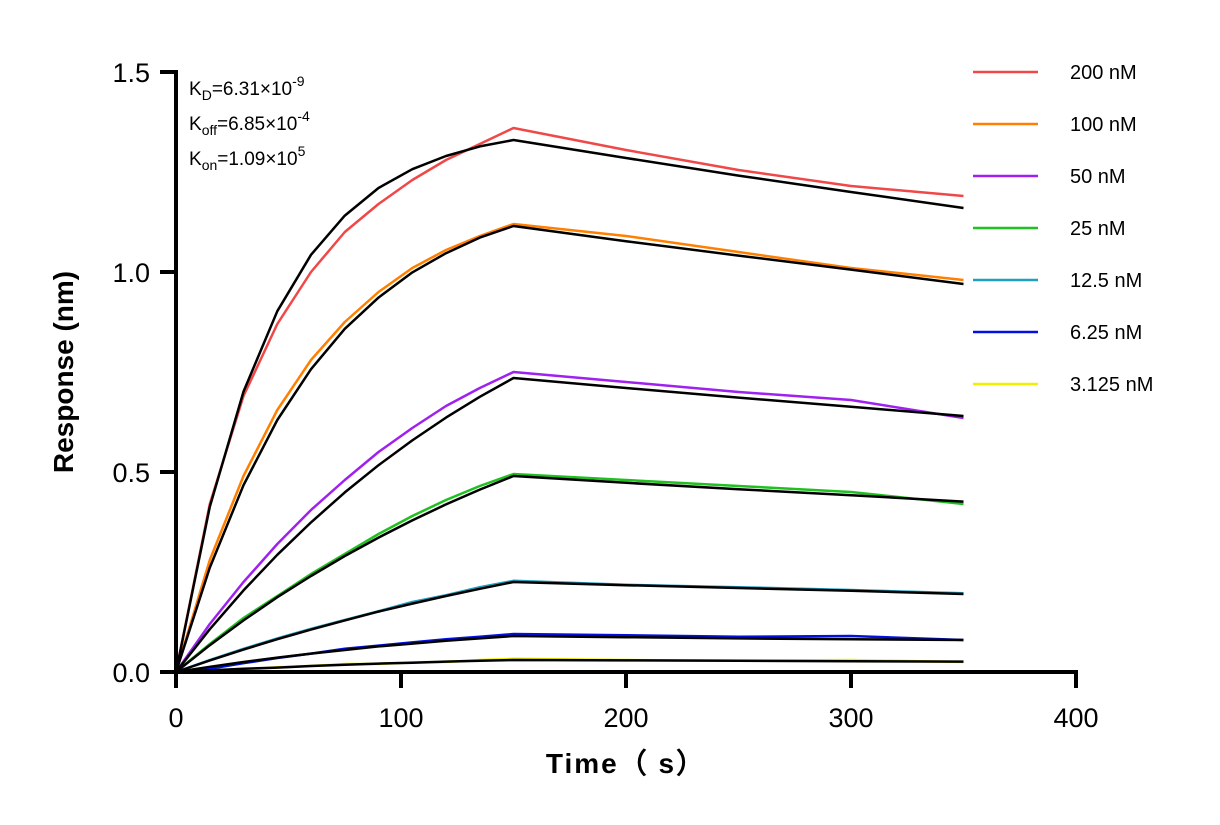 Image resolution: width=1220 pixels, height=825 pixels. What do you see at coordinates (626, 763) in the screenshot?
I see `x-axis-label: Time（ s）` at bounding box center [626, 763].